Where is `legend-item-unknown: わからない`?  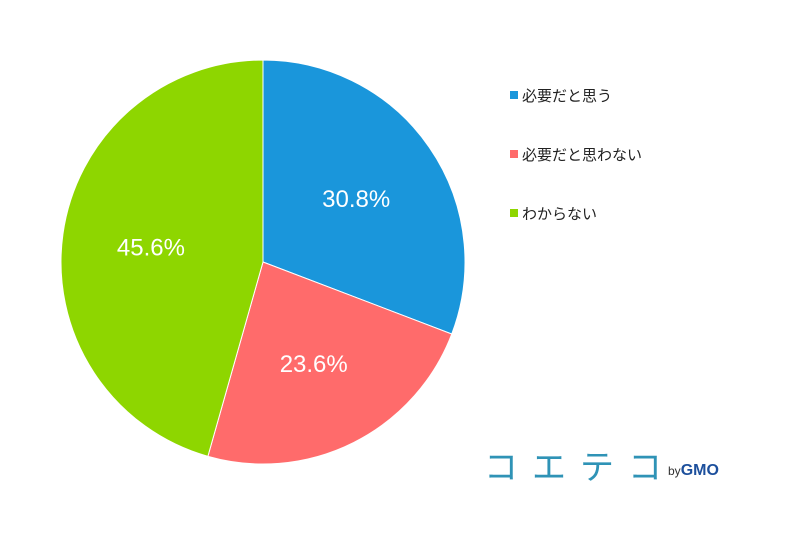
legend-item-unknown: わからない is located at coordinates (576, 213).